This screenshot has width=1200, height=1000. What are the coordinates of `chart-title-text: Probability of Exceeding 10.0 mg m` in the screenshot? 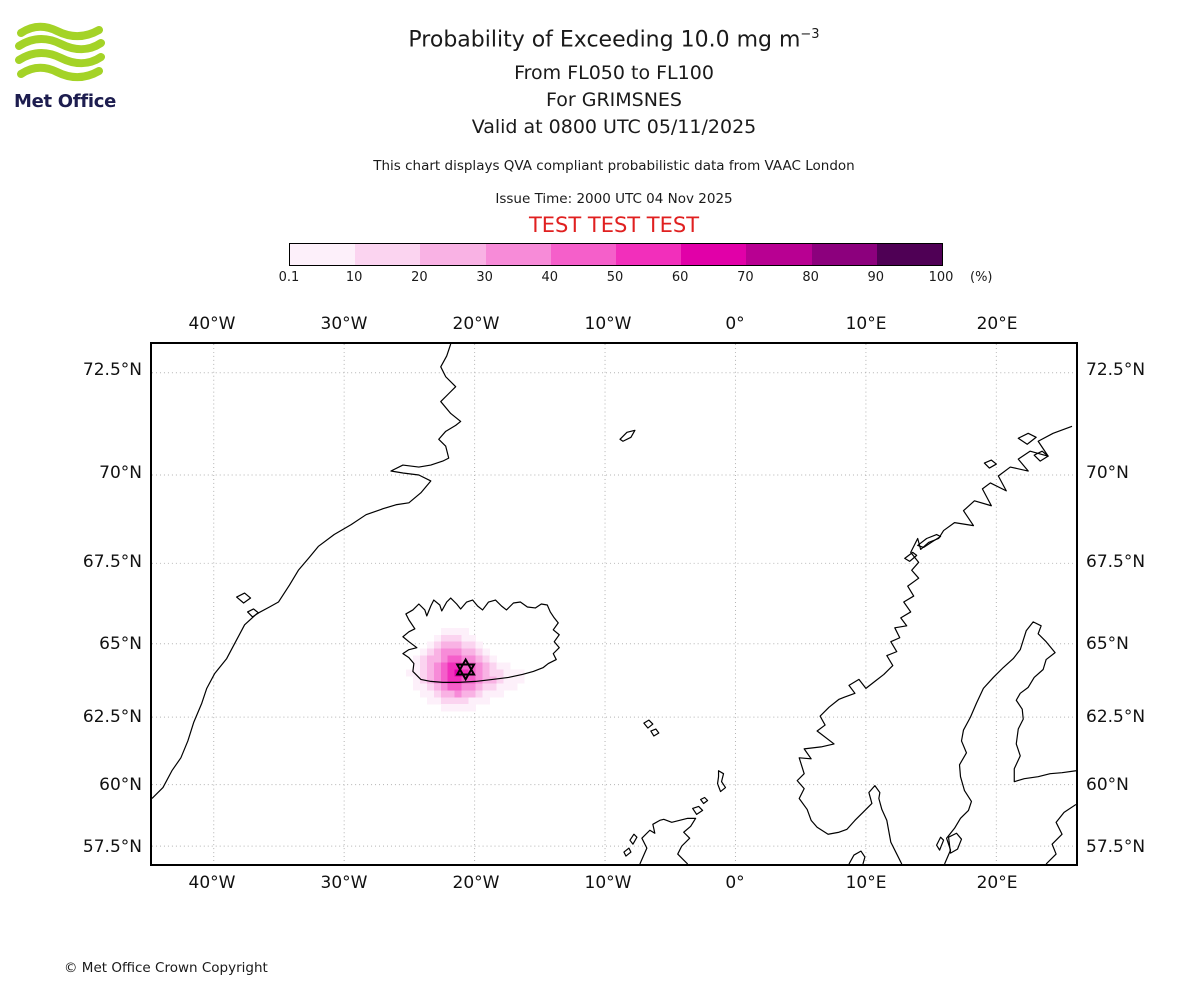 It's located at (604, 40).